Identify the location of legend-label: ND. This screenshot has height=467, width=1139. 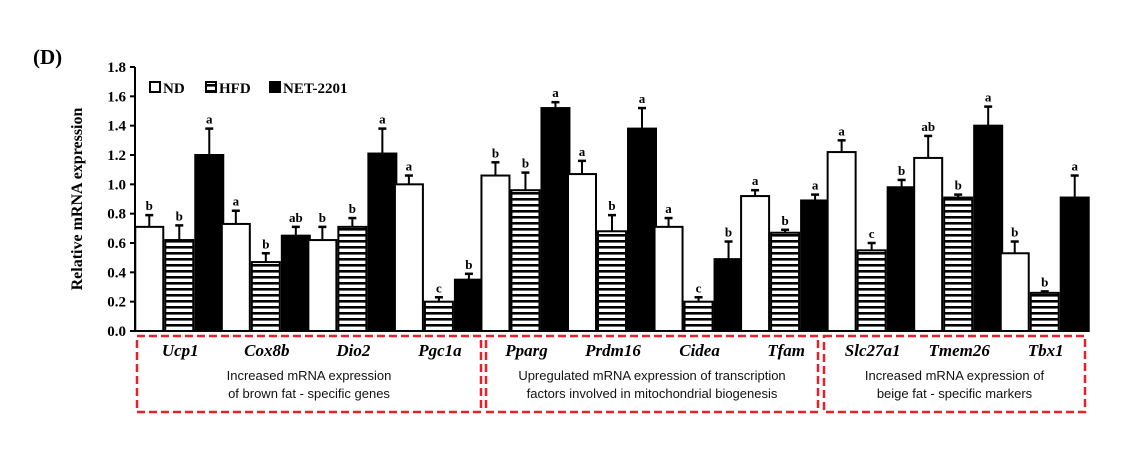
(174, 89).